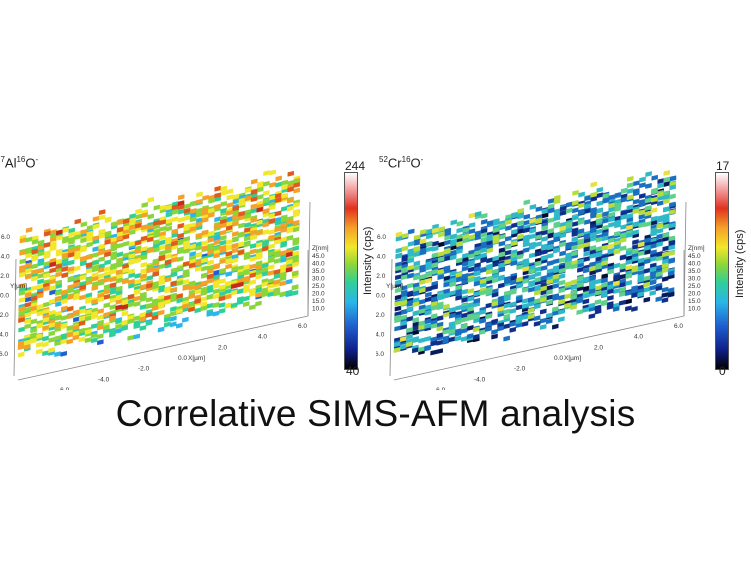 This screenshot has width=751, height=563. I want to click on caption: Correlative SIMS-AFM analysis, so click(375, 413).